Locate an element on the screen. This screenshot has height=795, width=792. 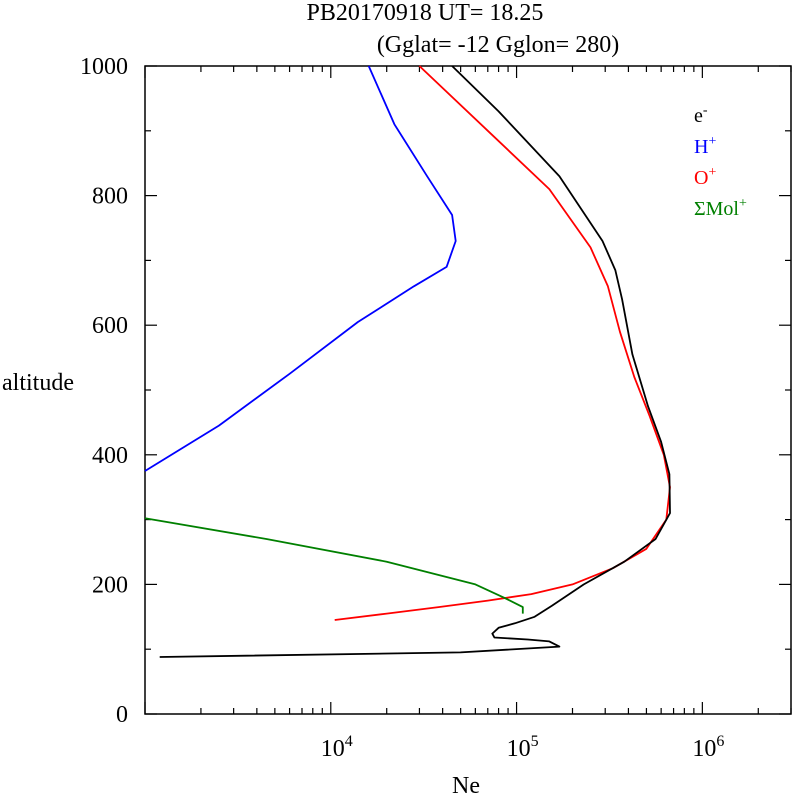
legend-entry: O+ is located at coordinates (705, 177).